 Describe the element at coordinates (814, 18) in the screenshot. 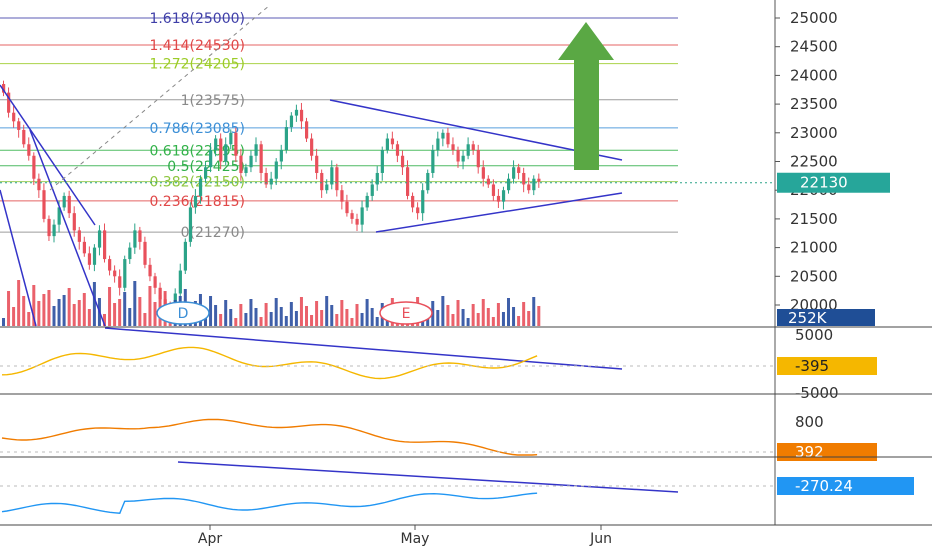

I see `price-tick-label: 25000` at that location.